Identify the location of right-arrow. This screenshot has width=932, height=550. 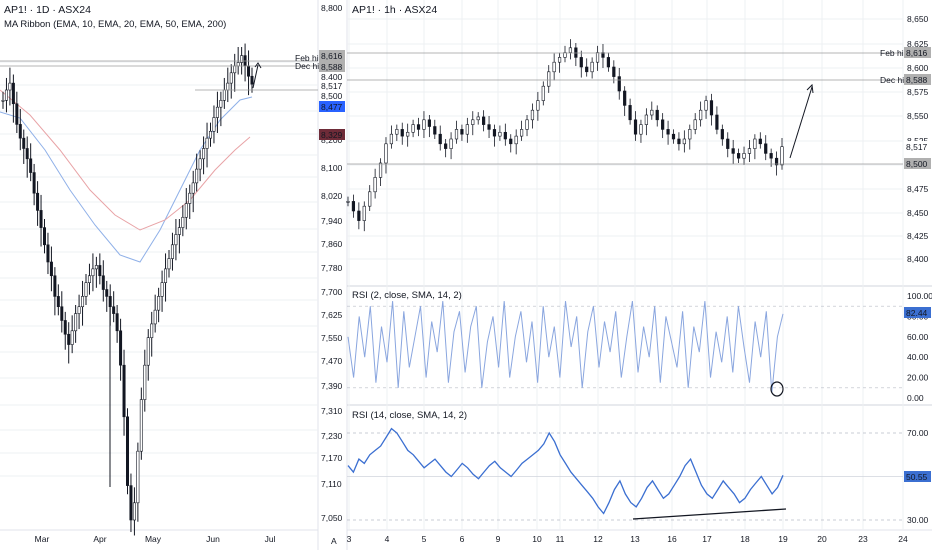
(801, 122).